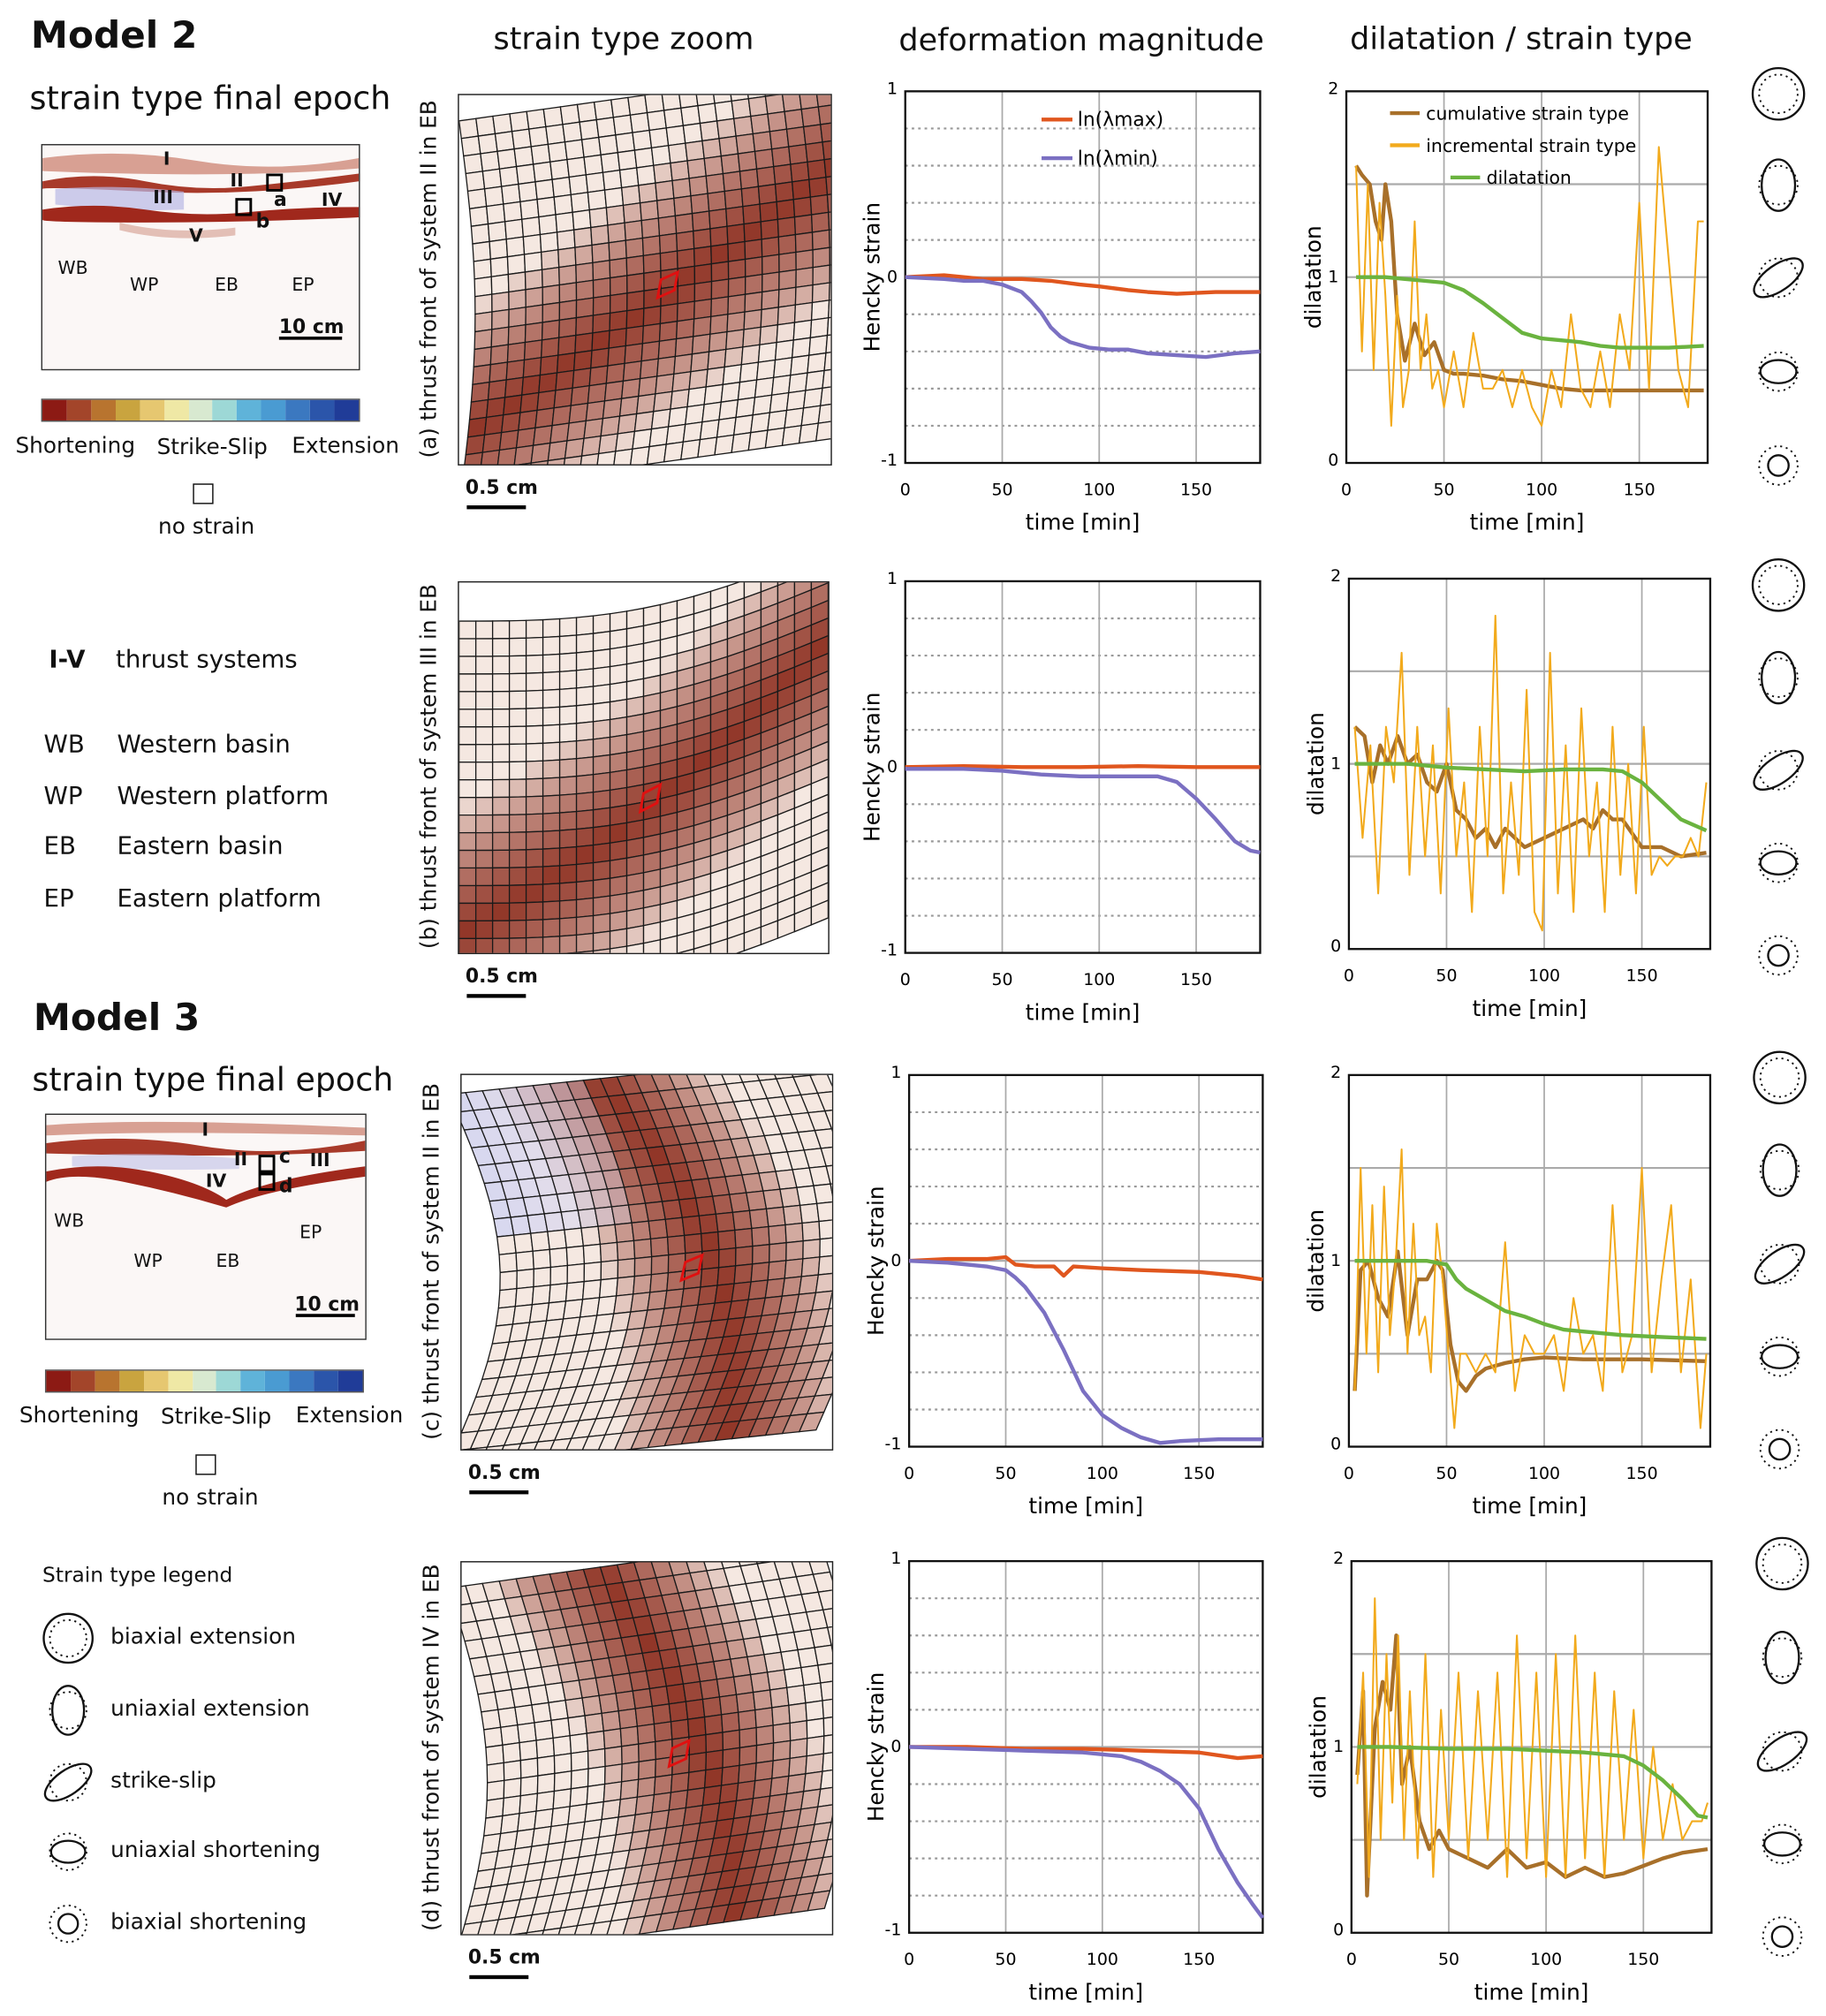  I want to click on series-line-ln-max-, so click(1086, 1268).